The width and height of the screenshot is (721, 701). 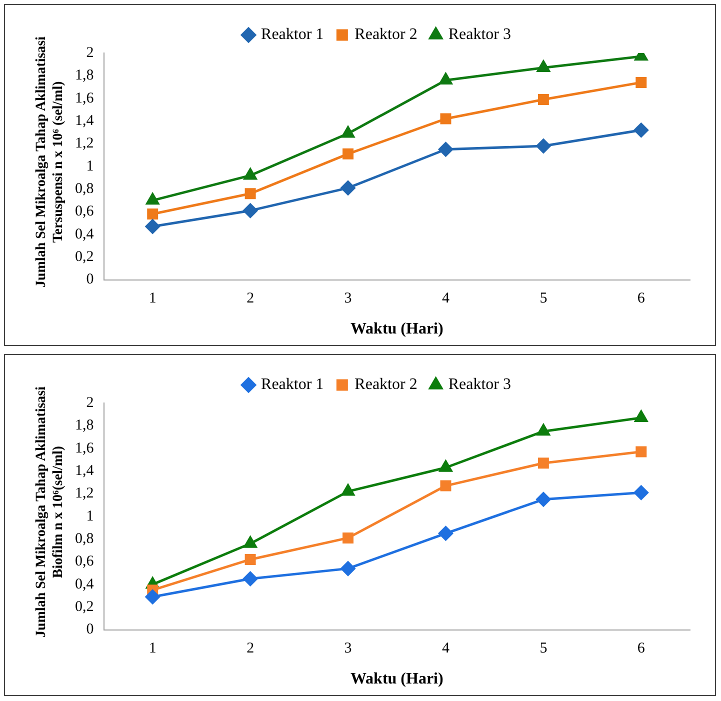 What do you see at coordinates (50, 512) in the screenshot?
I see `y-axis-title: Jumlah Sel Mikroalga Tahap Aklimatisasi Biofilm n x 10⁶(sel/ml)` at bounding box center [50, 512].